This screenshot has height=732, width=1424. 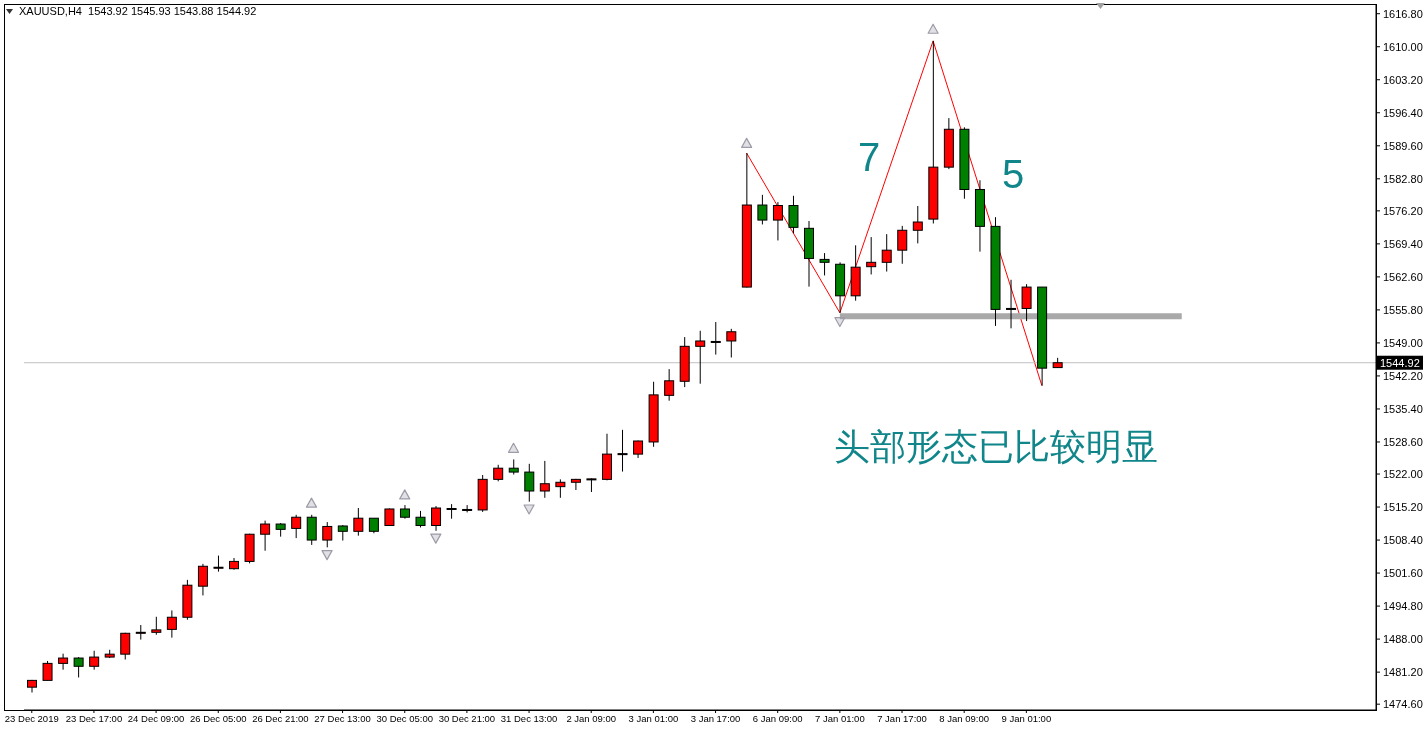 What do you see at coordinates (1403, 79) in the screenshot?
I see `y-tick-label: 1603.20` at bounding box center [1403, 79].